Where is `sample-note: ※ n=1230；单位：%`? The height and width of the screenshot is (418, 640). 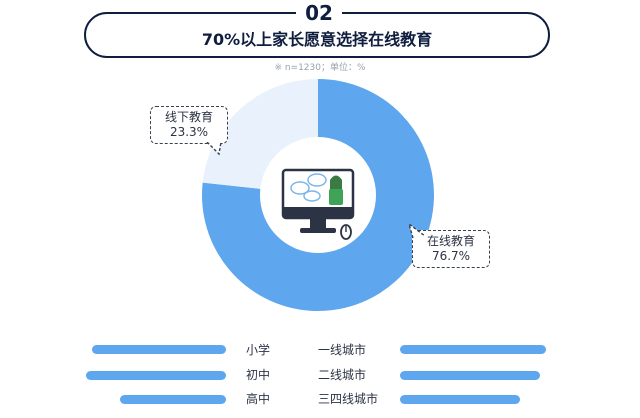
sample-note: ※ n=1230；单位：% is located at coordinates (320, 68).